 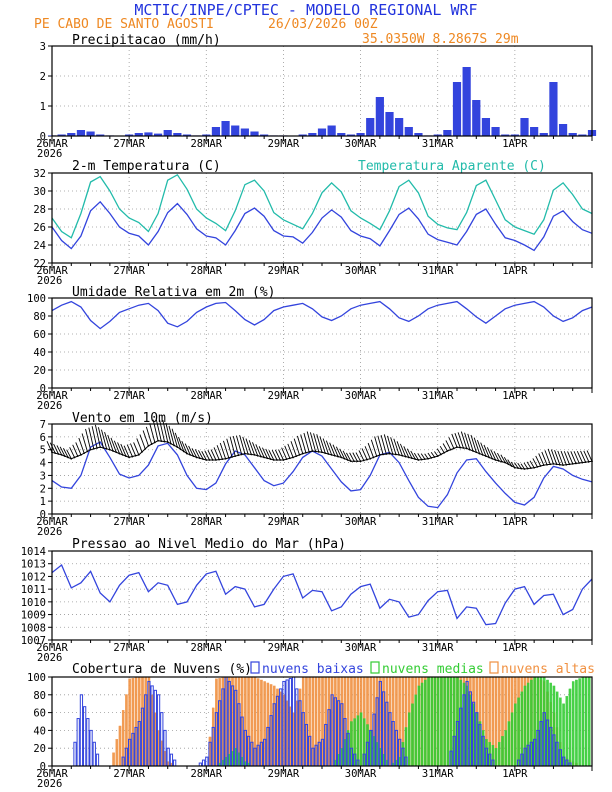 What do you see at coordinates (322, 206) in the screenshot?
I see `apparent-temperature-line` at bounding box center [322, 206].